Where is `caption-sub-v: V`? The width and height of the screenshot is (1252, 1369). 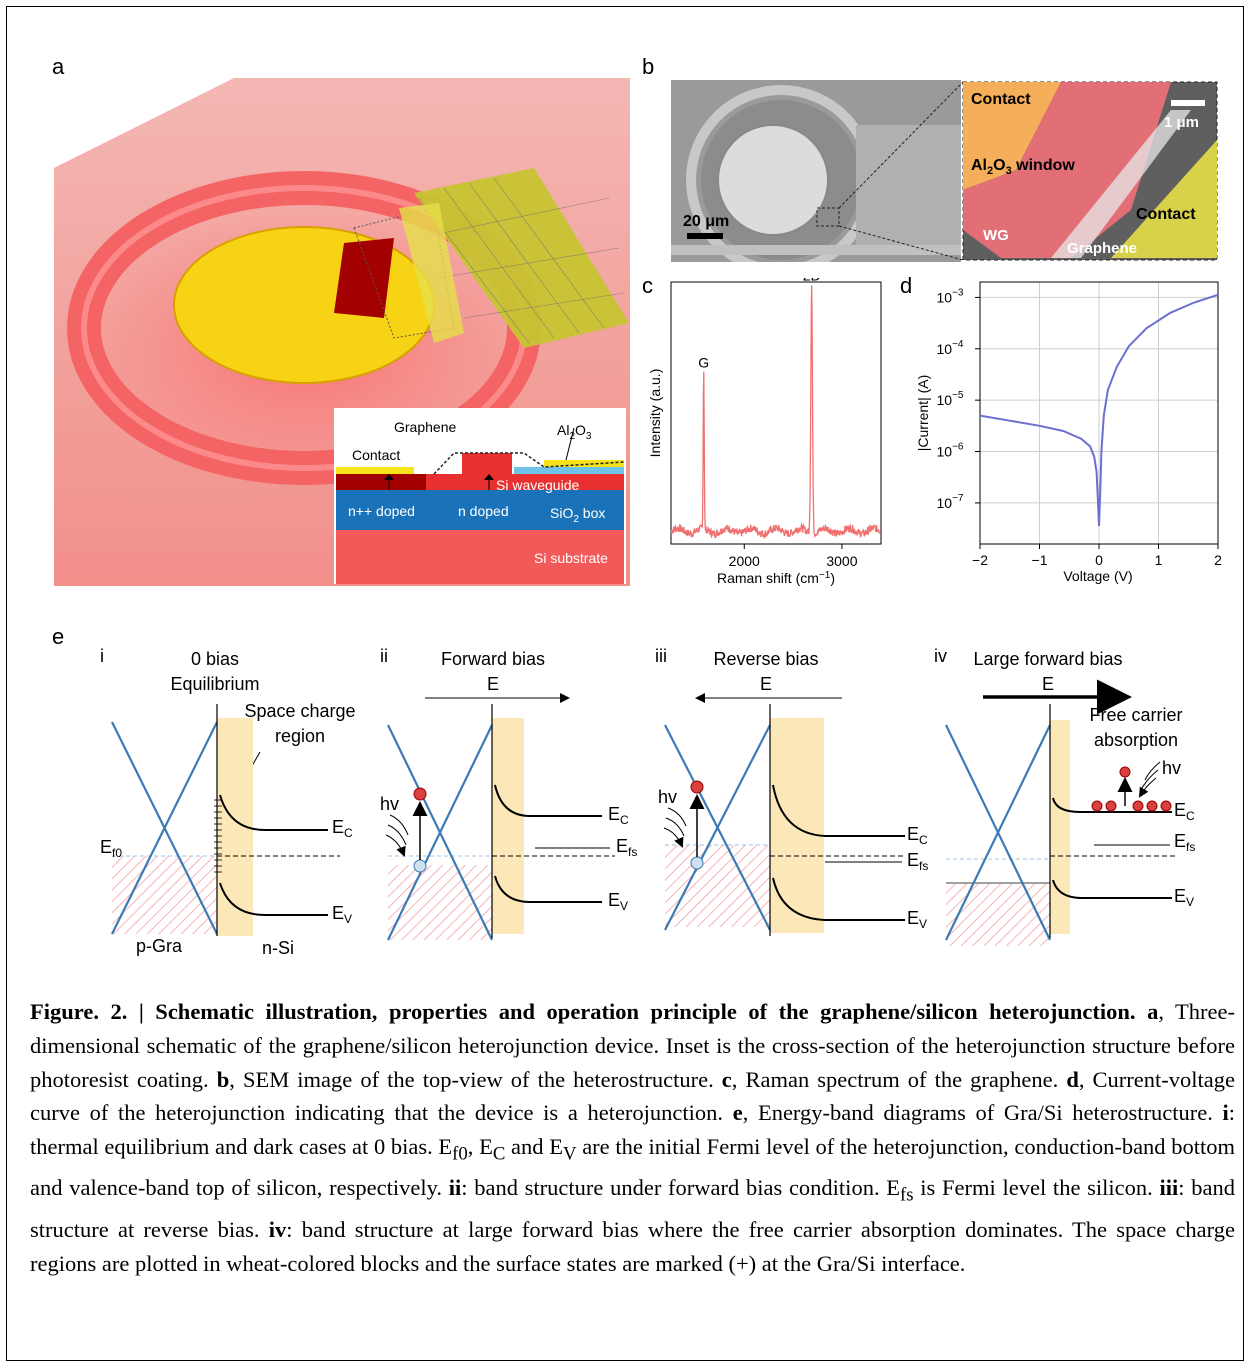
caption-sub-v: V is located at coordinates (569, 1154).